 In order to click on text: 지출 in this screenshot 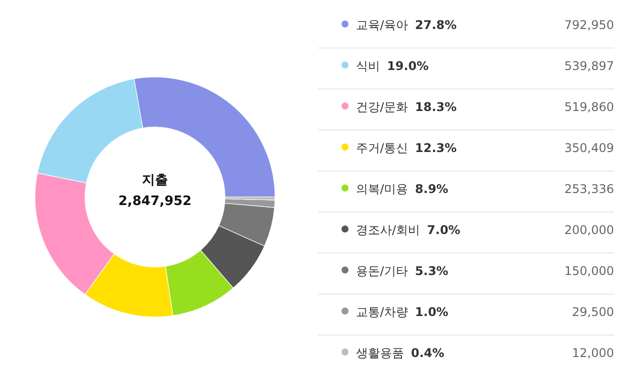, I will do `click(155, 180)`.